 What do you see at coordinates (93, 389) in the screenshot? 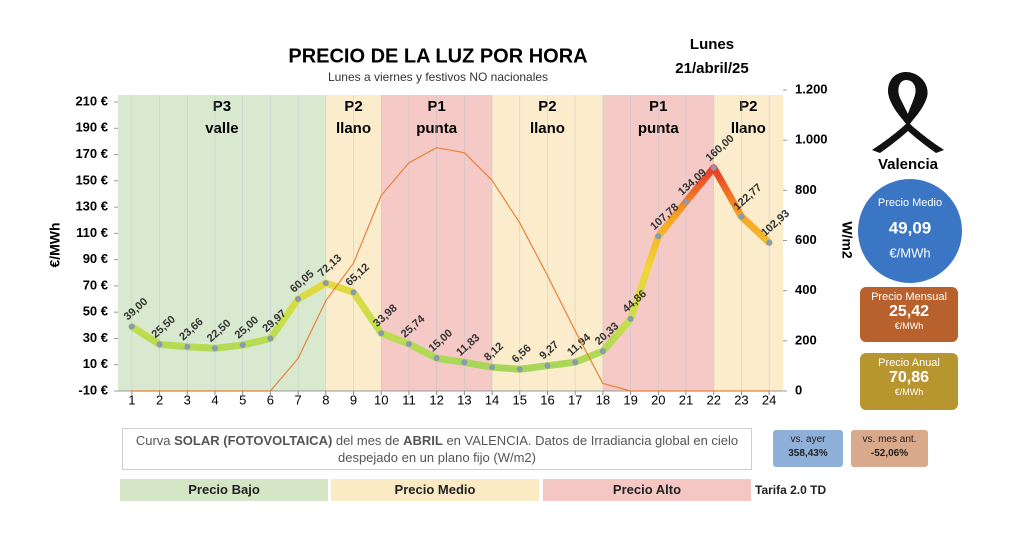
I see `y-tick-label: -10 €` at bounding box center [93, 389].